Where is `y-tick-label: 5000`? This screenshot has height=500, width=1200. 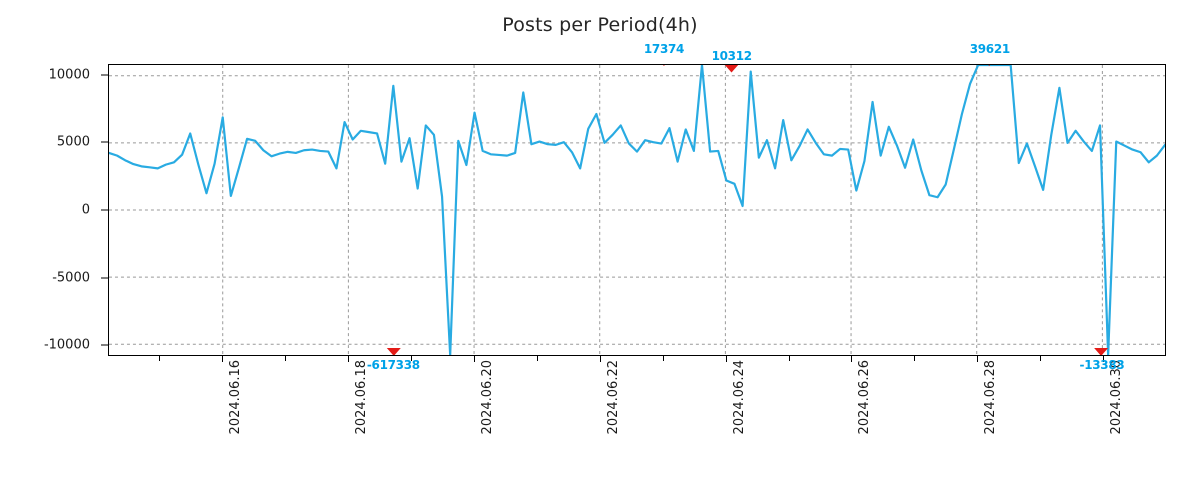 y-tick-label: 5000 is located at coordinates (73, 142).